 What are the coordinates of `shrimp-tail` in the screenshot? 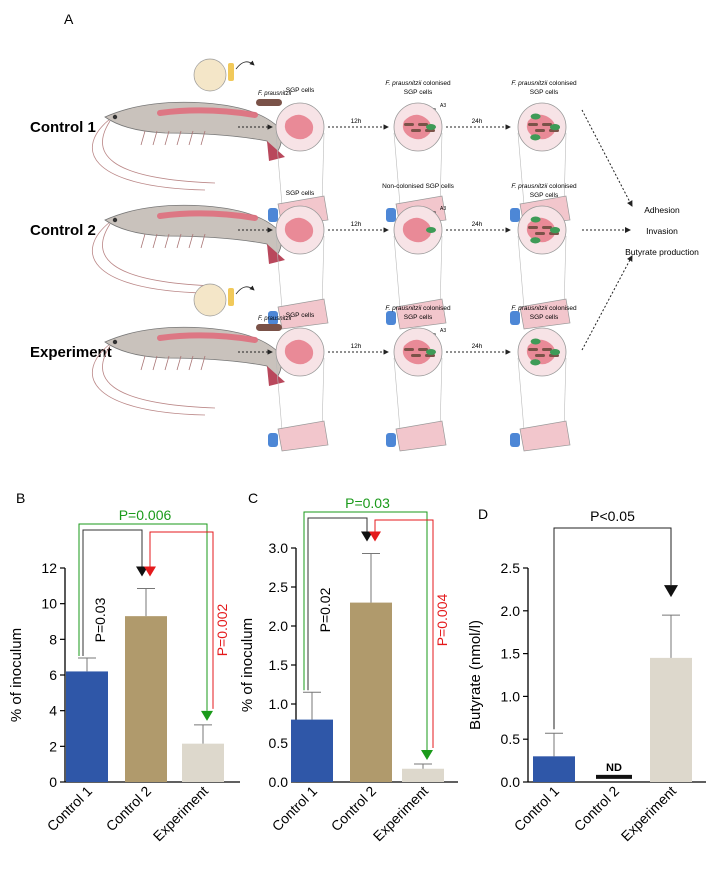 It's located at (276, 254).